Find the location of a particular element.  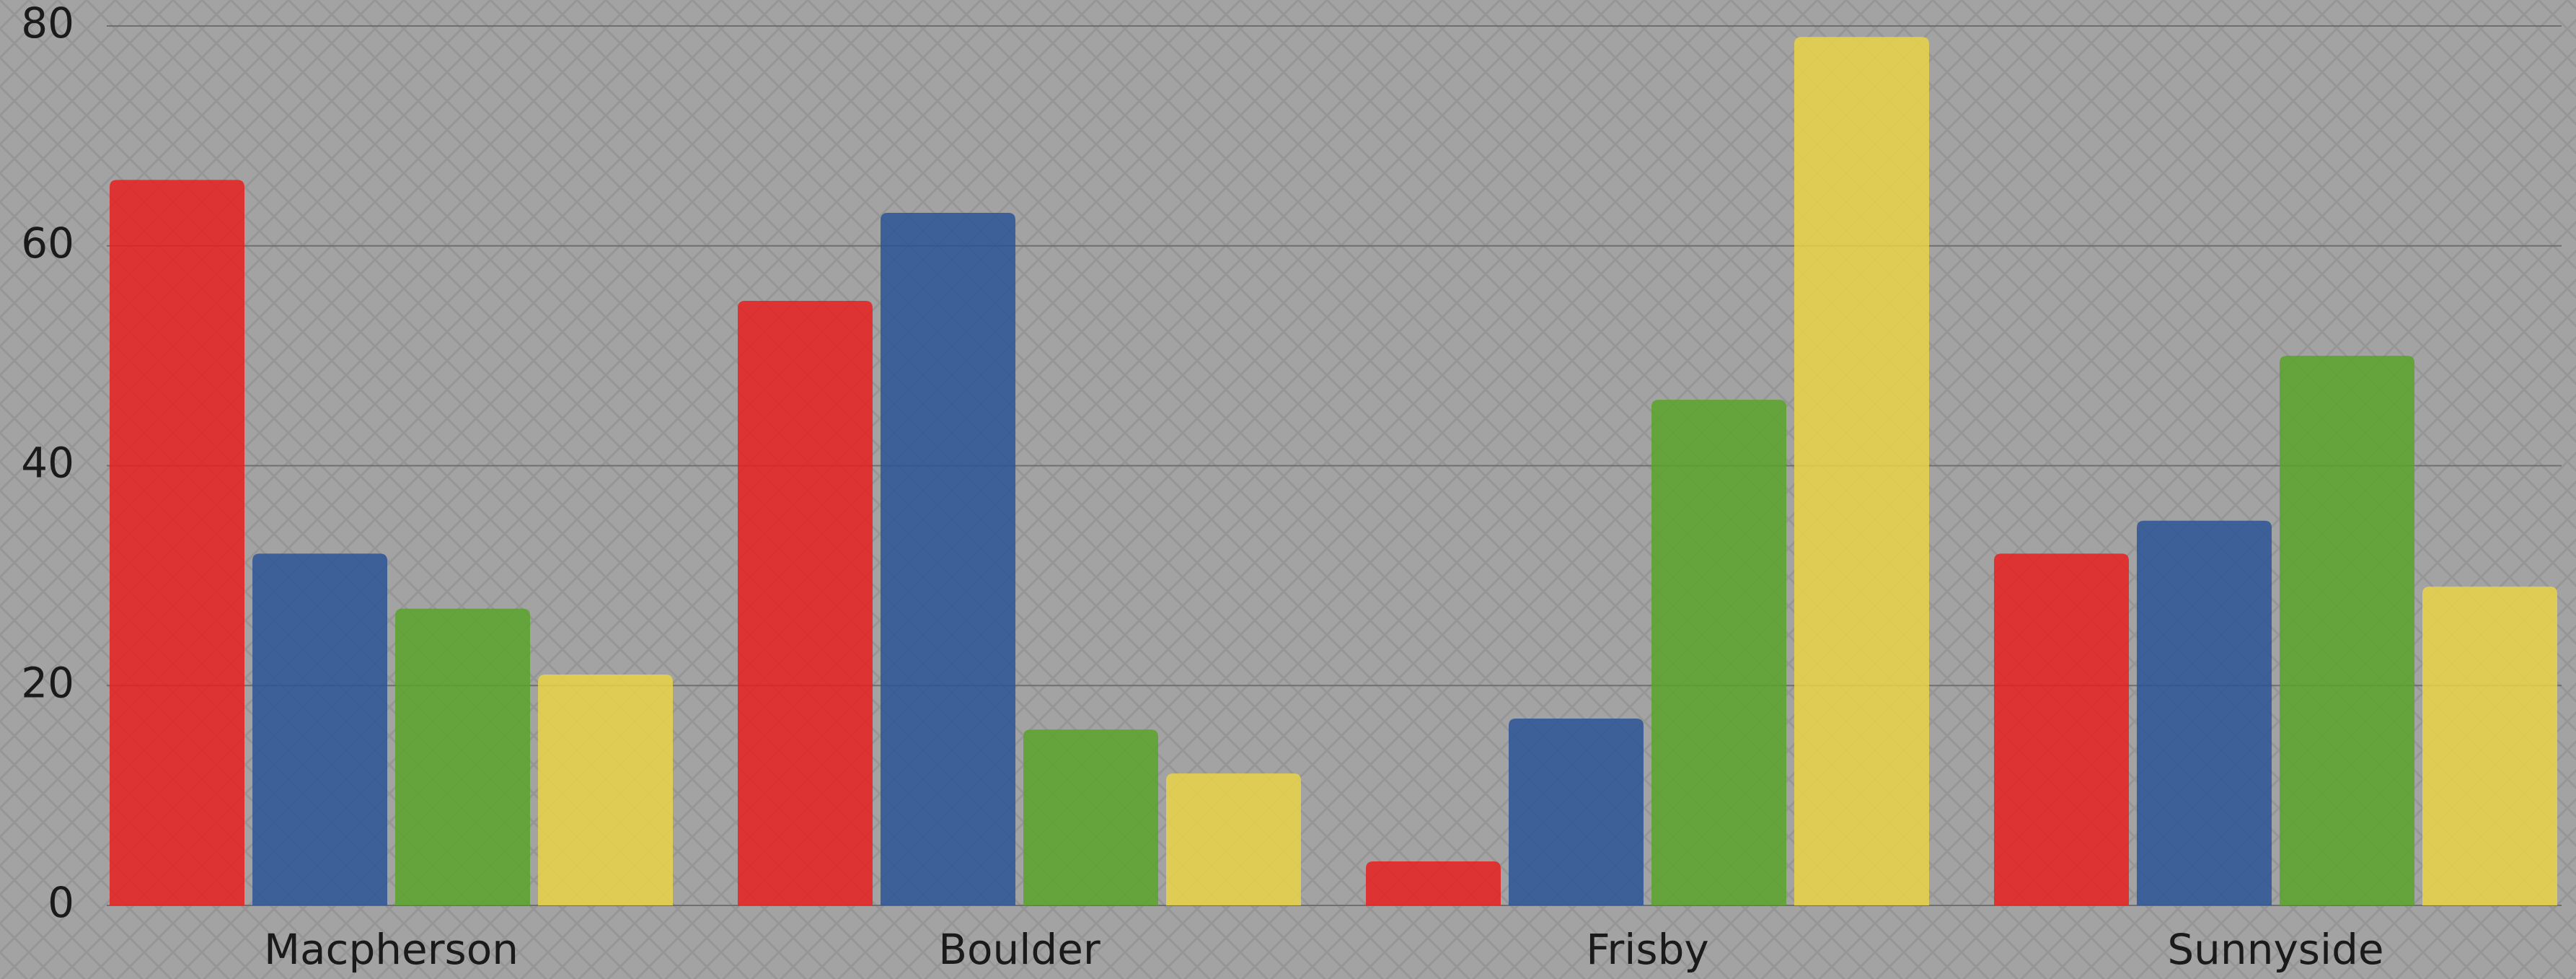

y-tick-label: 60 is located at coordinates (47, 243).